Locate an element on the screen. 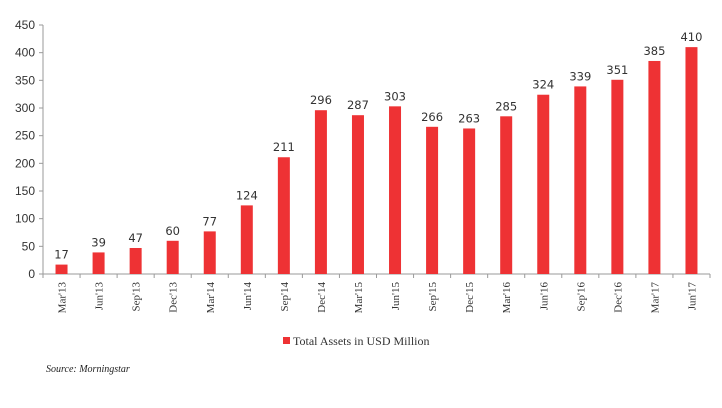 The height and width of the screenshot is (408, 722). x-tick-label: Jun'13 is located at coordinates (100, 296).